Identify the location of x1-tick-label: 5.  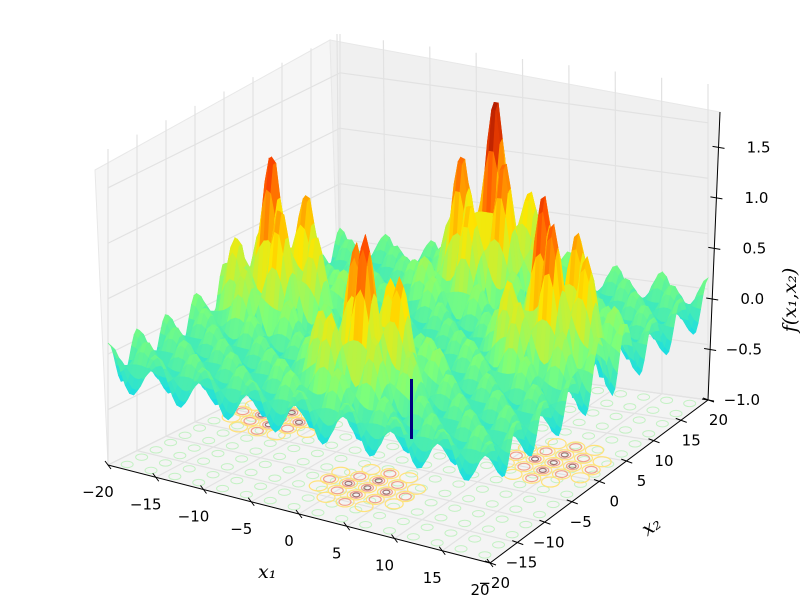
(337, 553).